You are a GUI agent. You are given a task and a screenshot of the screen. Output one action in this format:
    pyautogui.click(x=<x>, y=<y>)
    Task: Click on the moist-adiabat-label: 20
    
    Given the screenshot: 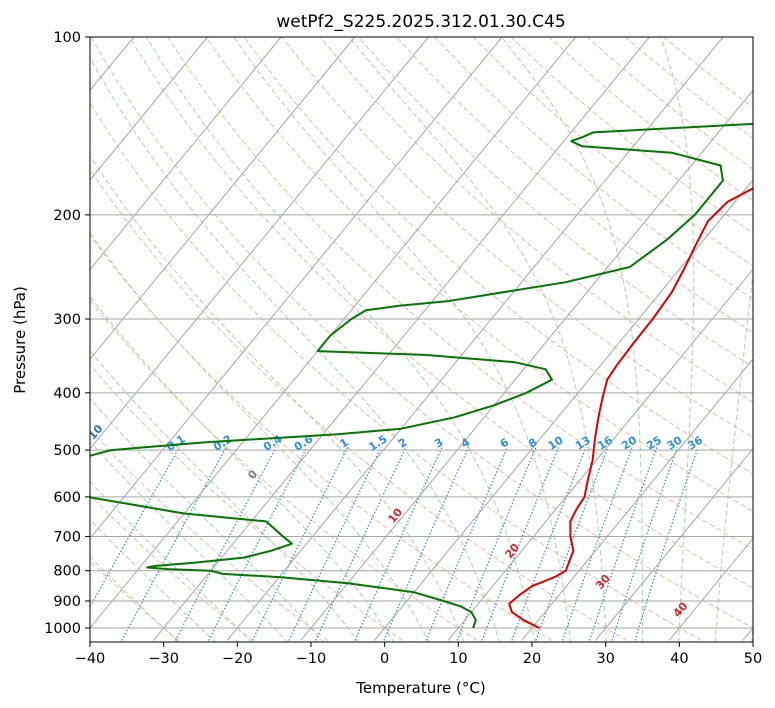 What is the action you would take?
    pyautogui.click(x=512, y=551)
    